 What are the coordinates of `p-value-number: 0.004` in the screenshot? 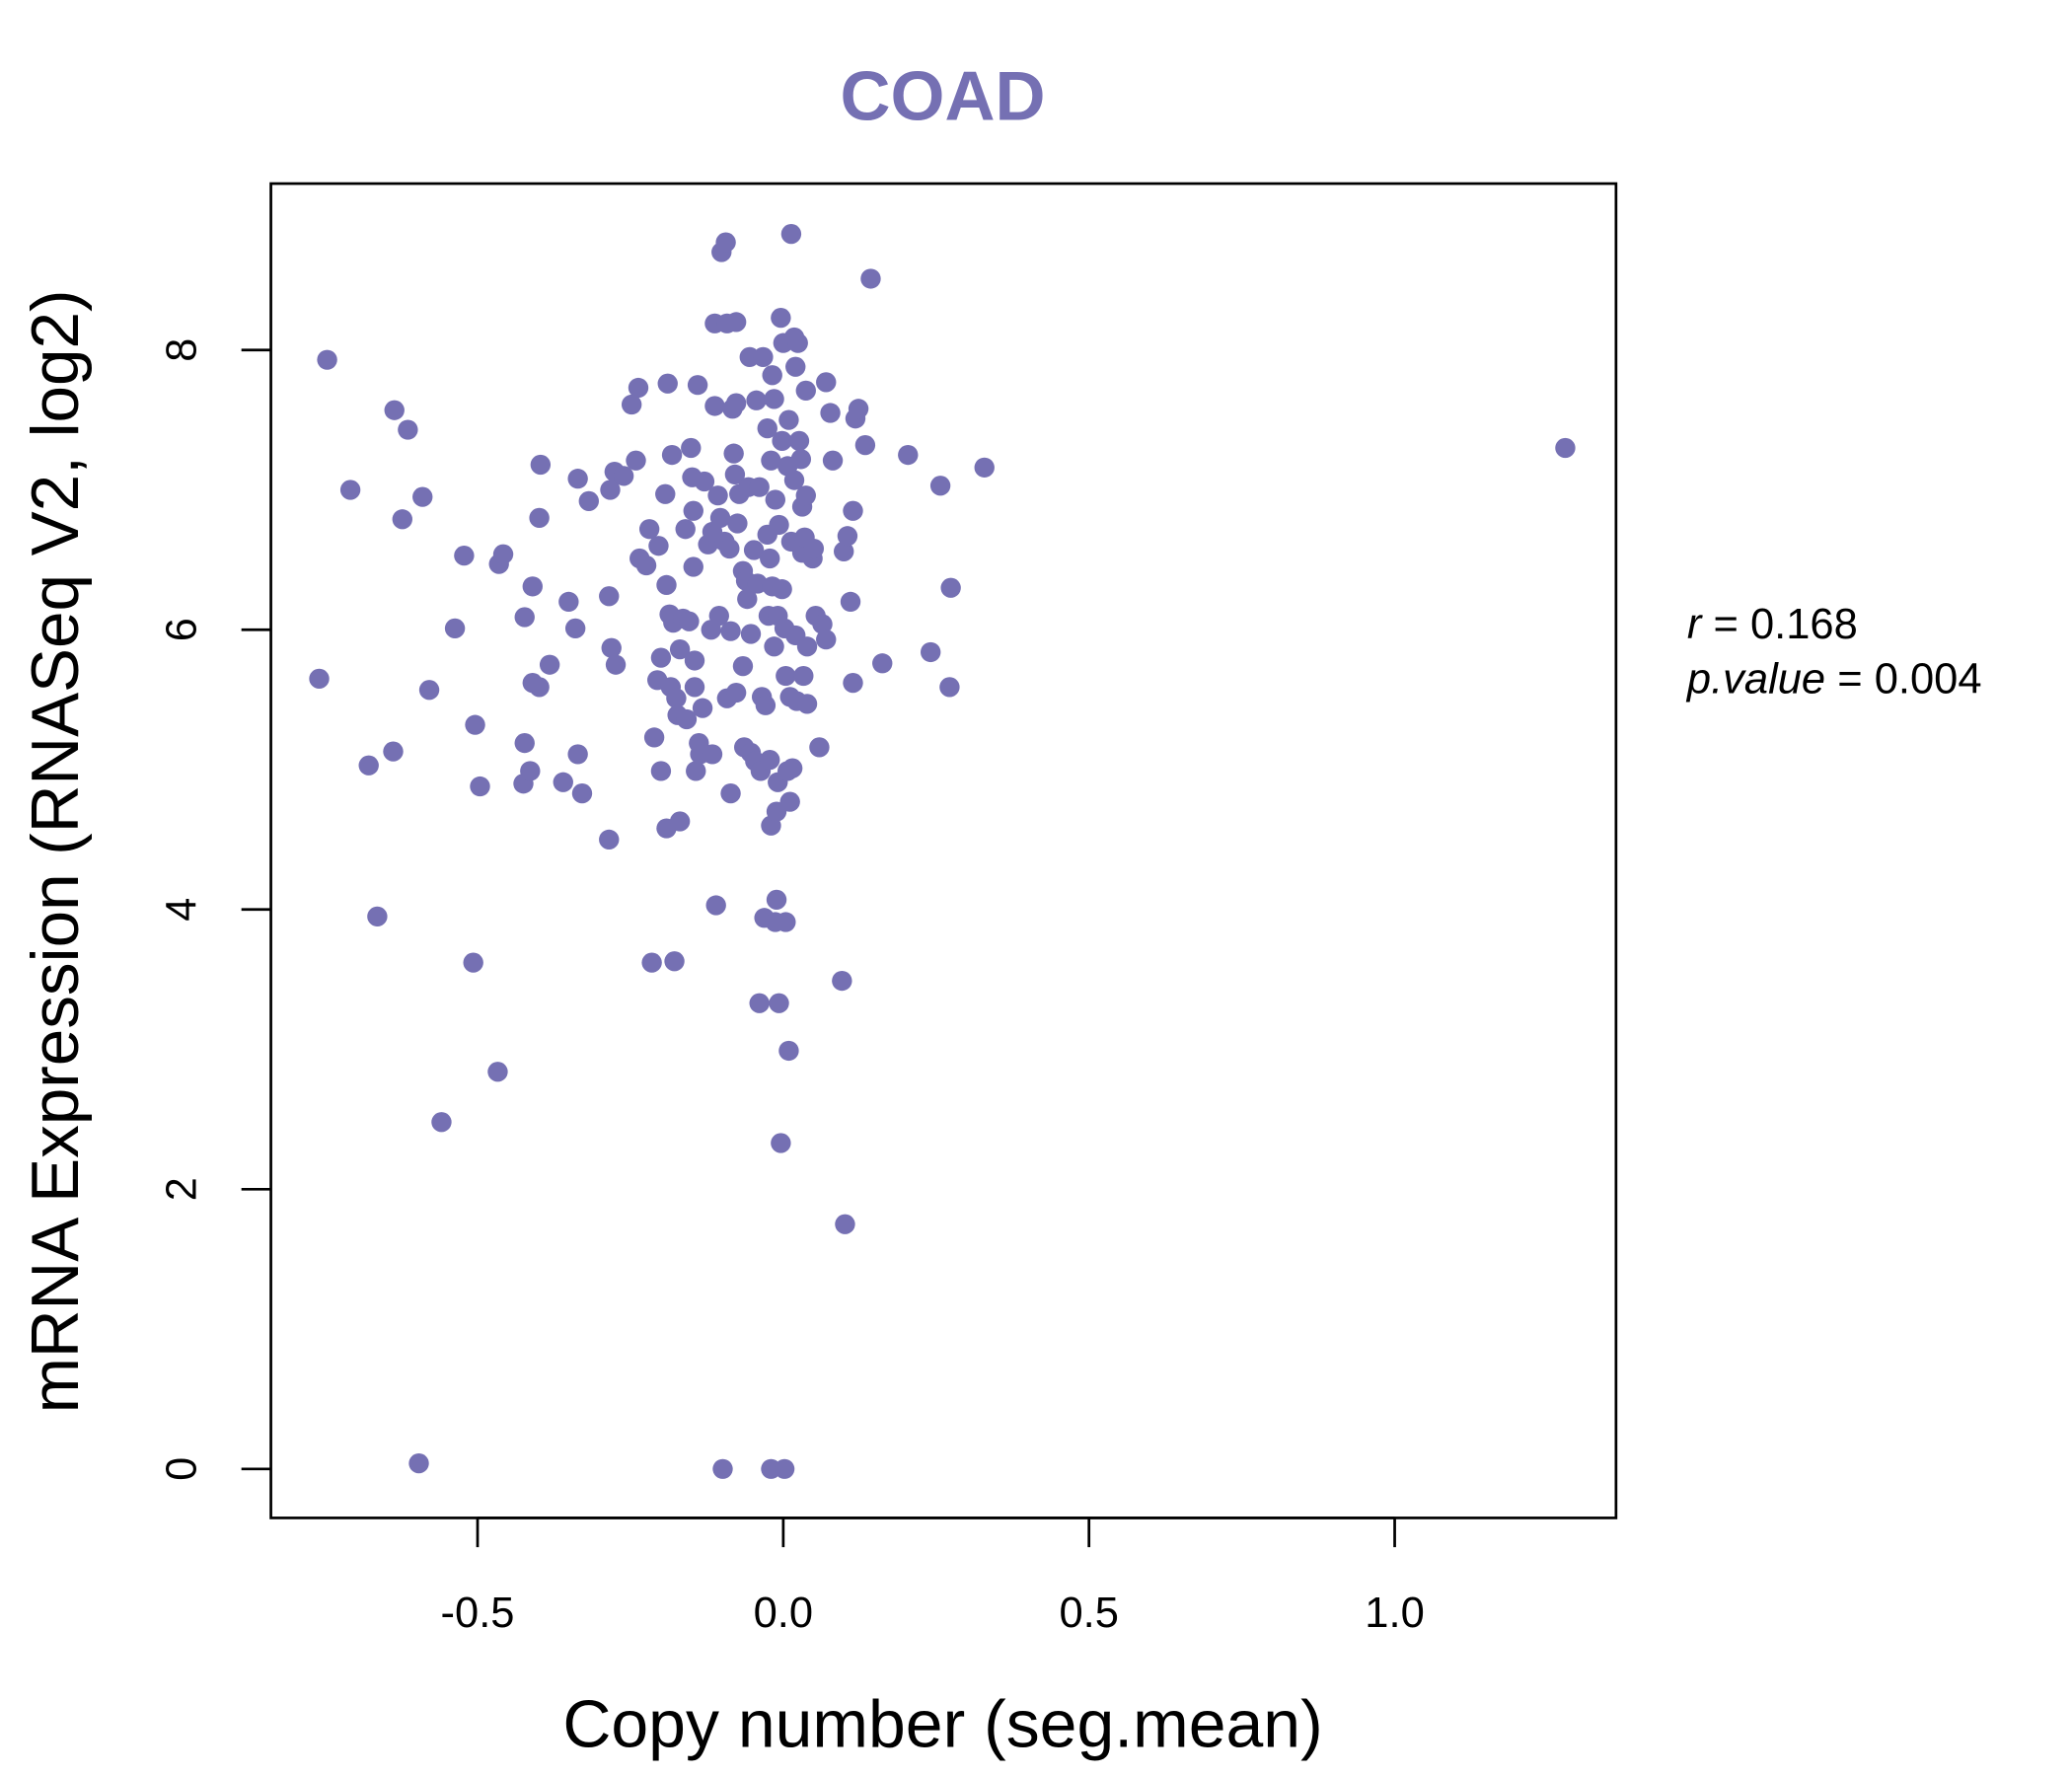 It's located at (1929, 680).